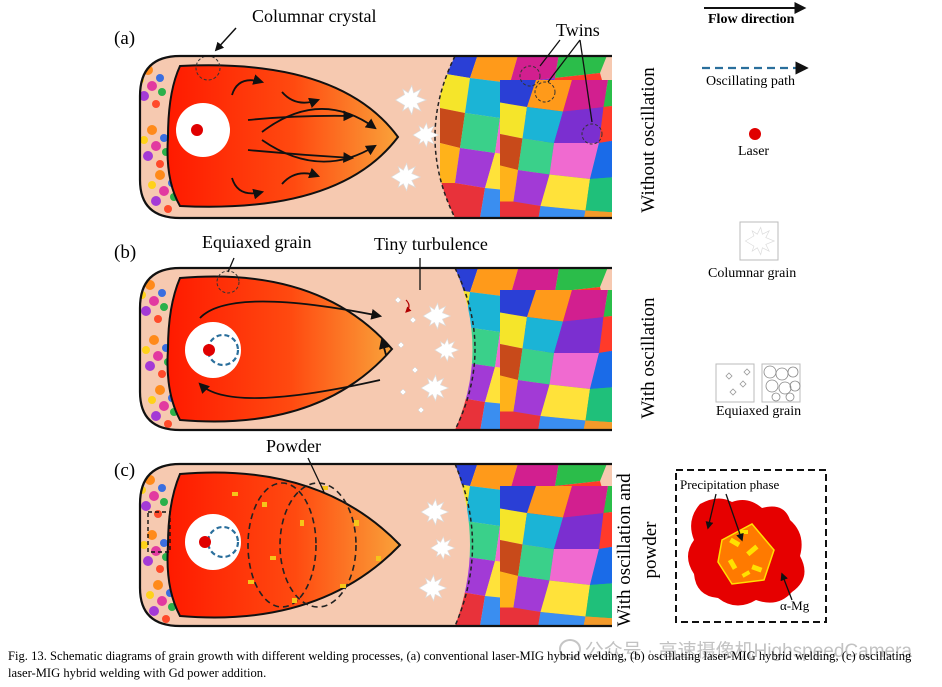 This screenshot has height=687, width=942. Describe the element at coordinates (637, 550) in the screenshot. I see `side-label-with-oscillation-and-powder: With oscillation and powder` at that location.